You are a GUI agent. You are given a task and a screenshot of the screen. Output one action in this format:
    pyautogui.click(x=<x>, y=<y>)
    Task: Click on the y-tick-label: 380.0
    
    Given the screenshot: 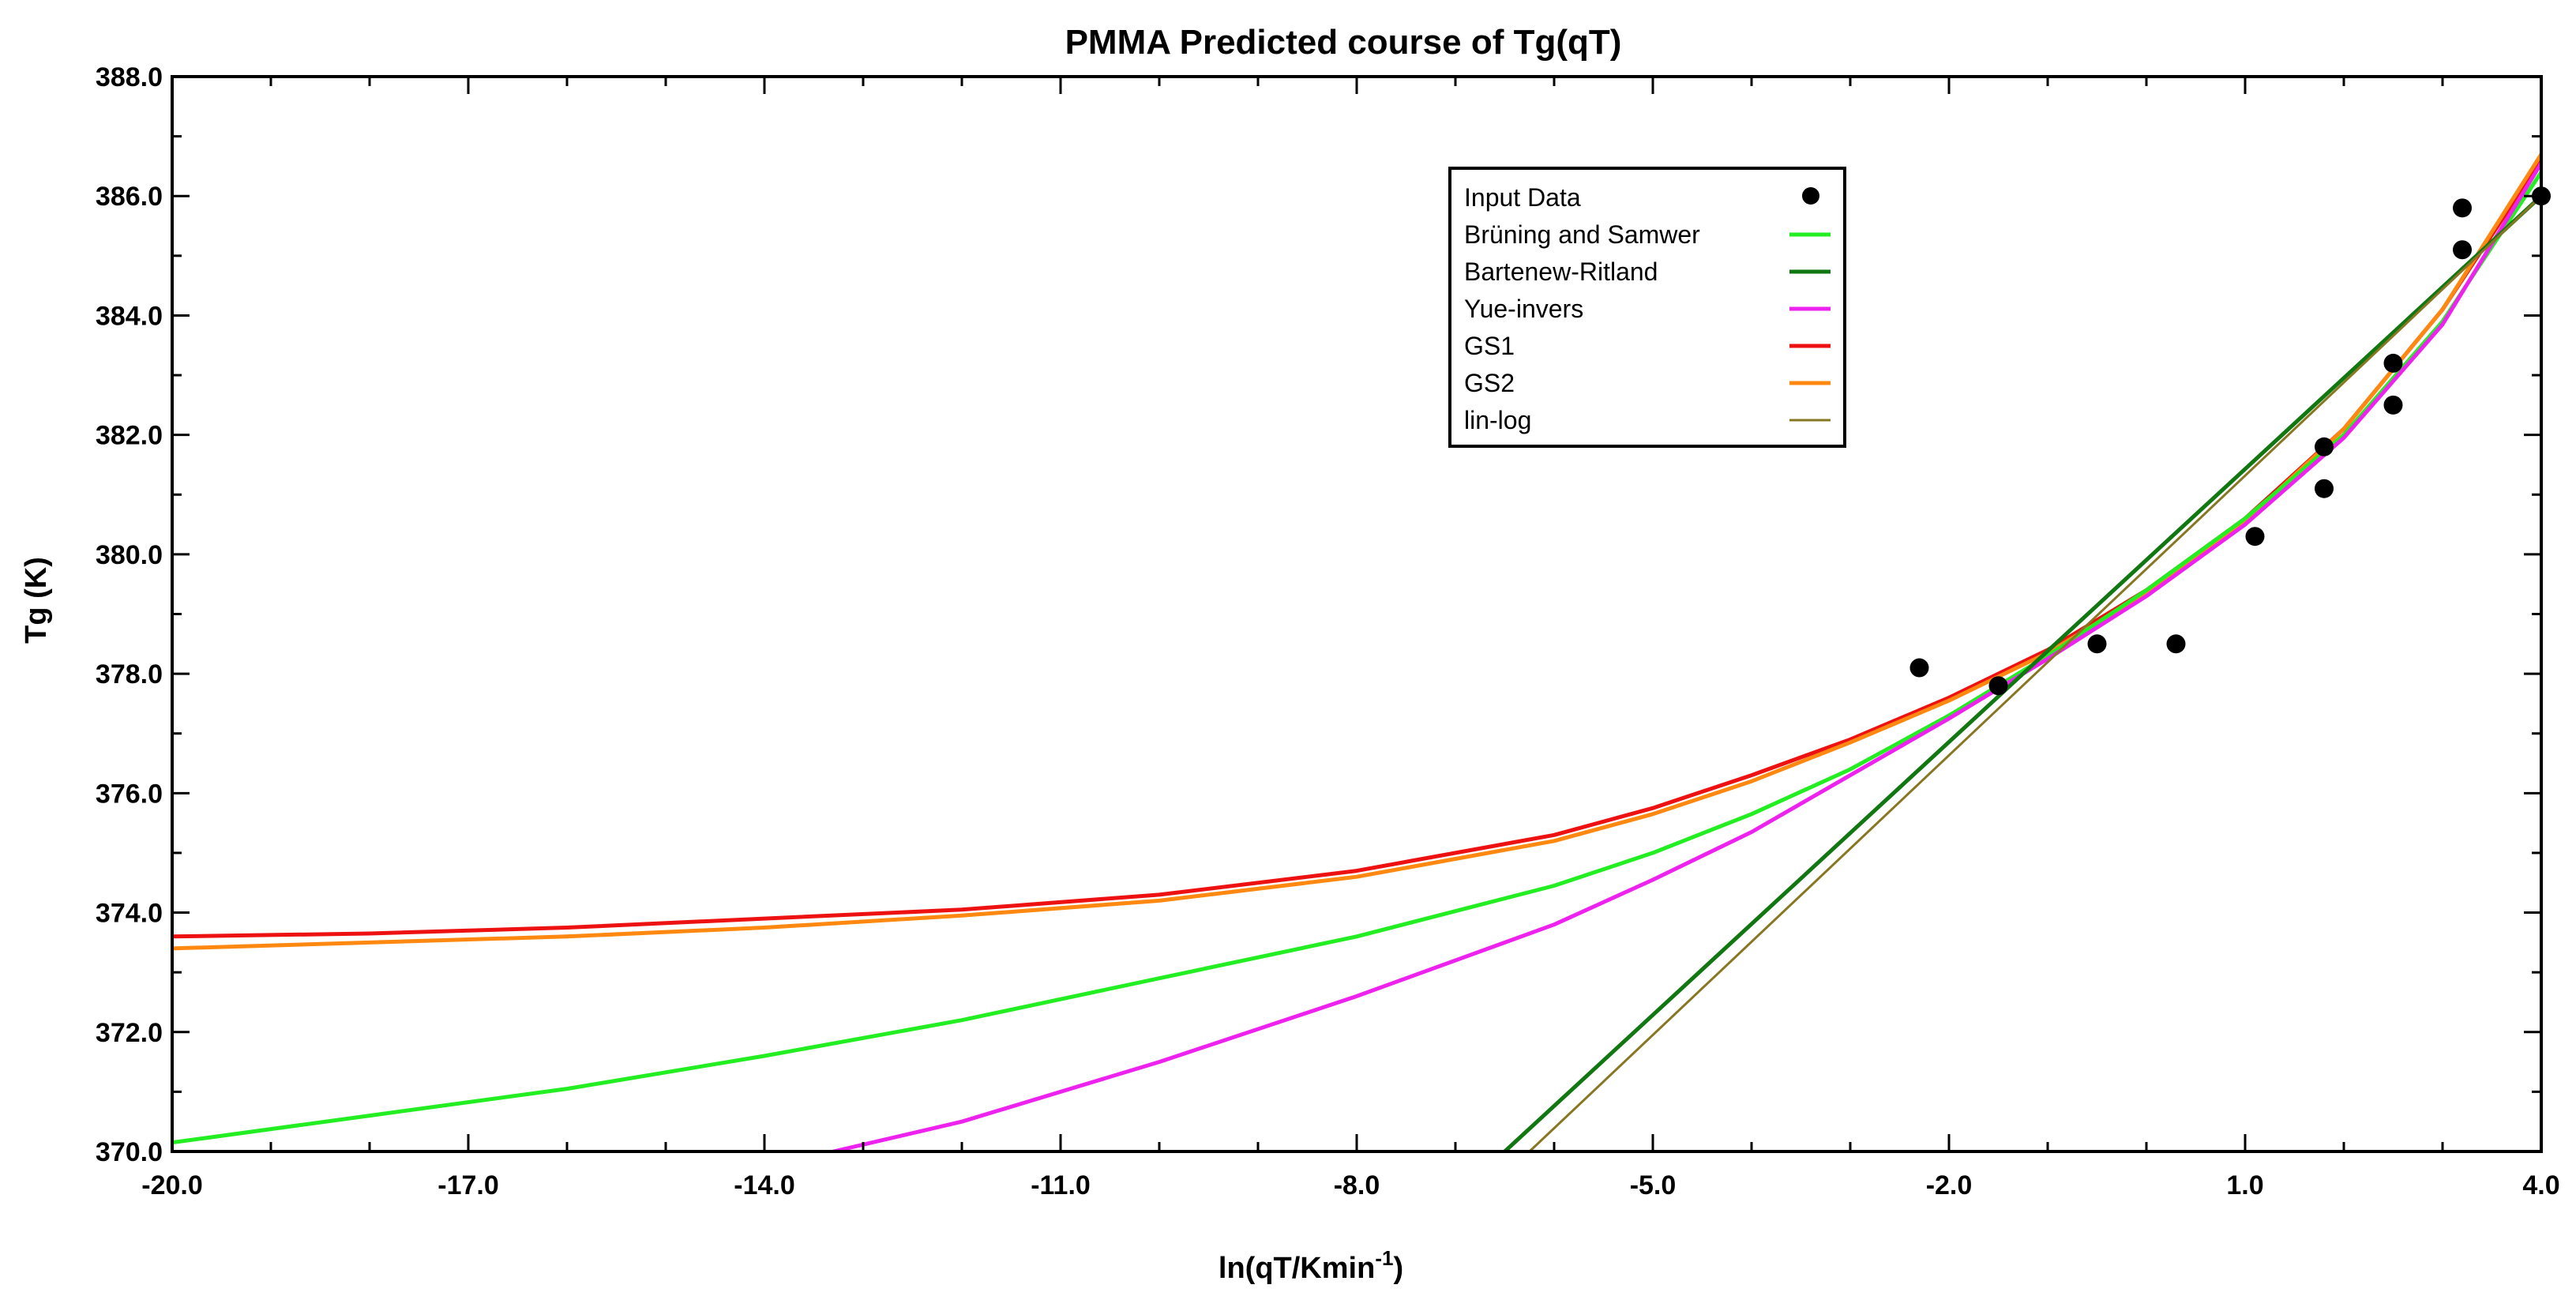 What is the action you would take?
    pyautogui.click(x=129, y=555)
    